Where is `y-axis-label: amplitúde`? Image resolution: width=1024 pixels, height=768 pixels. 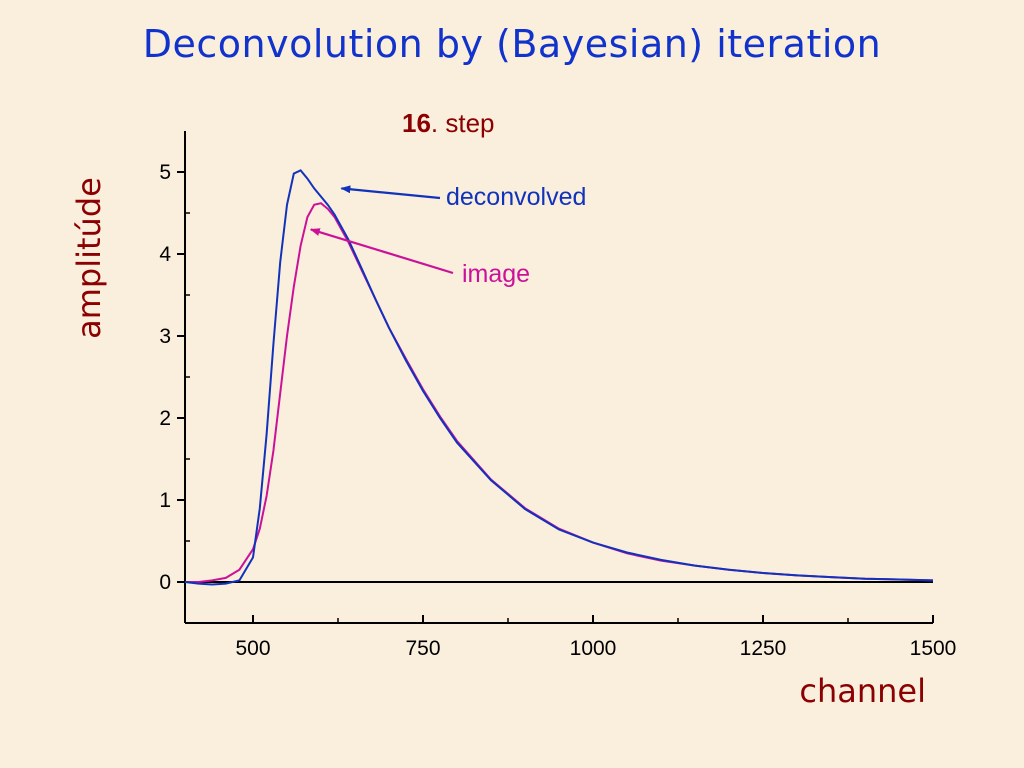
y-axis-label: amplitúde is located at coordinates (89, 258).